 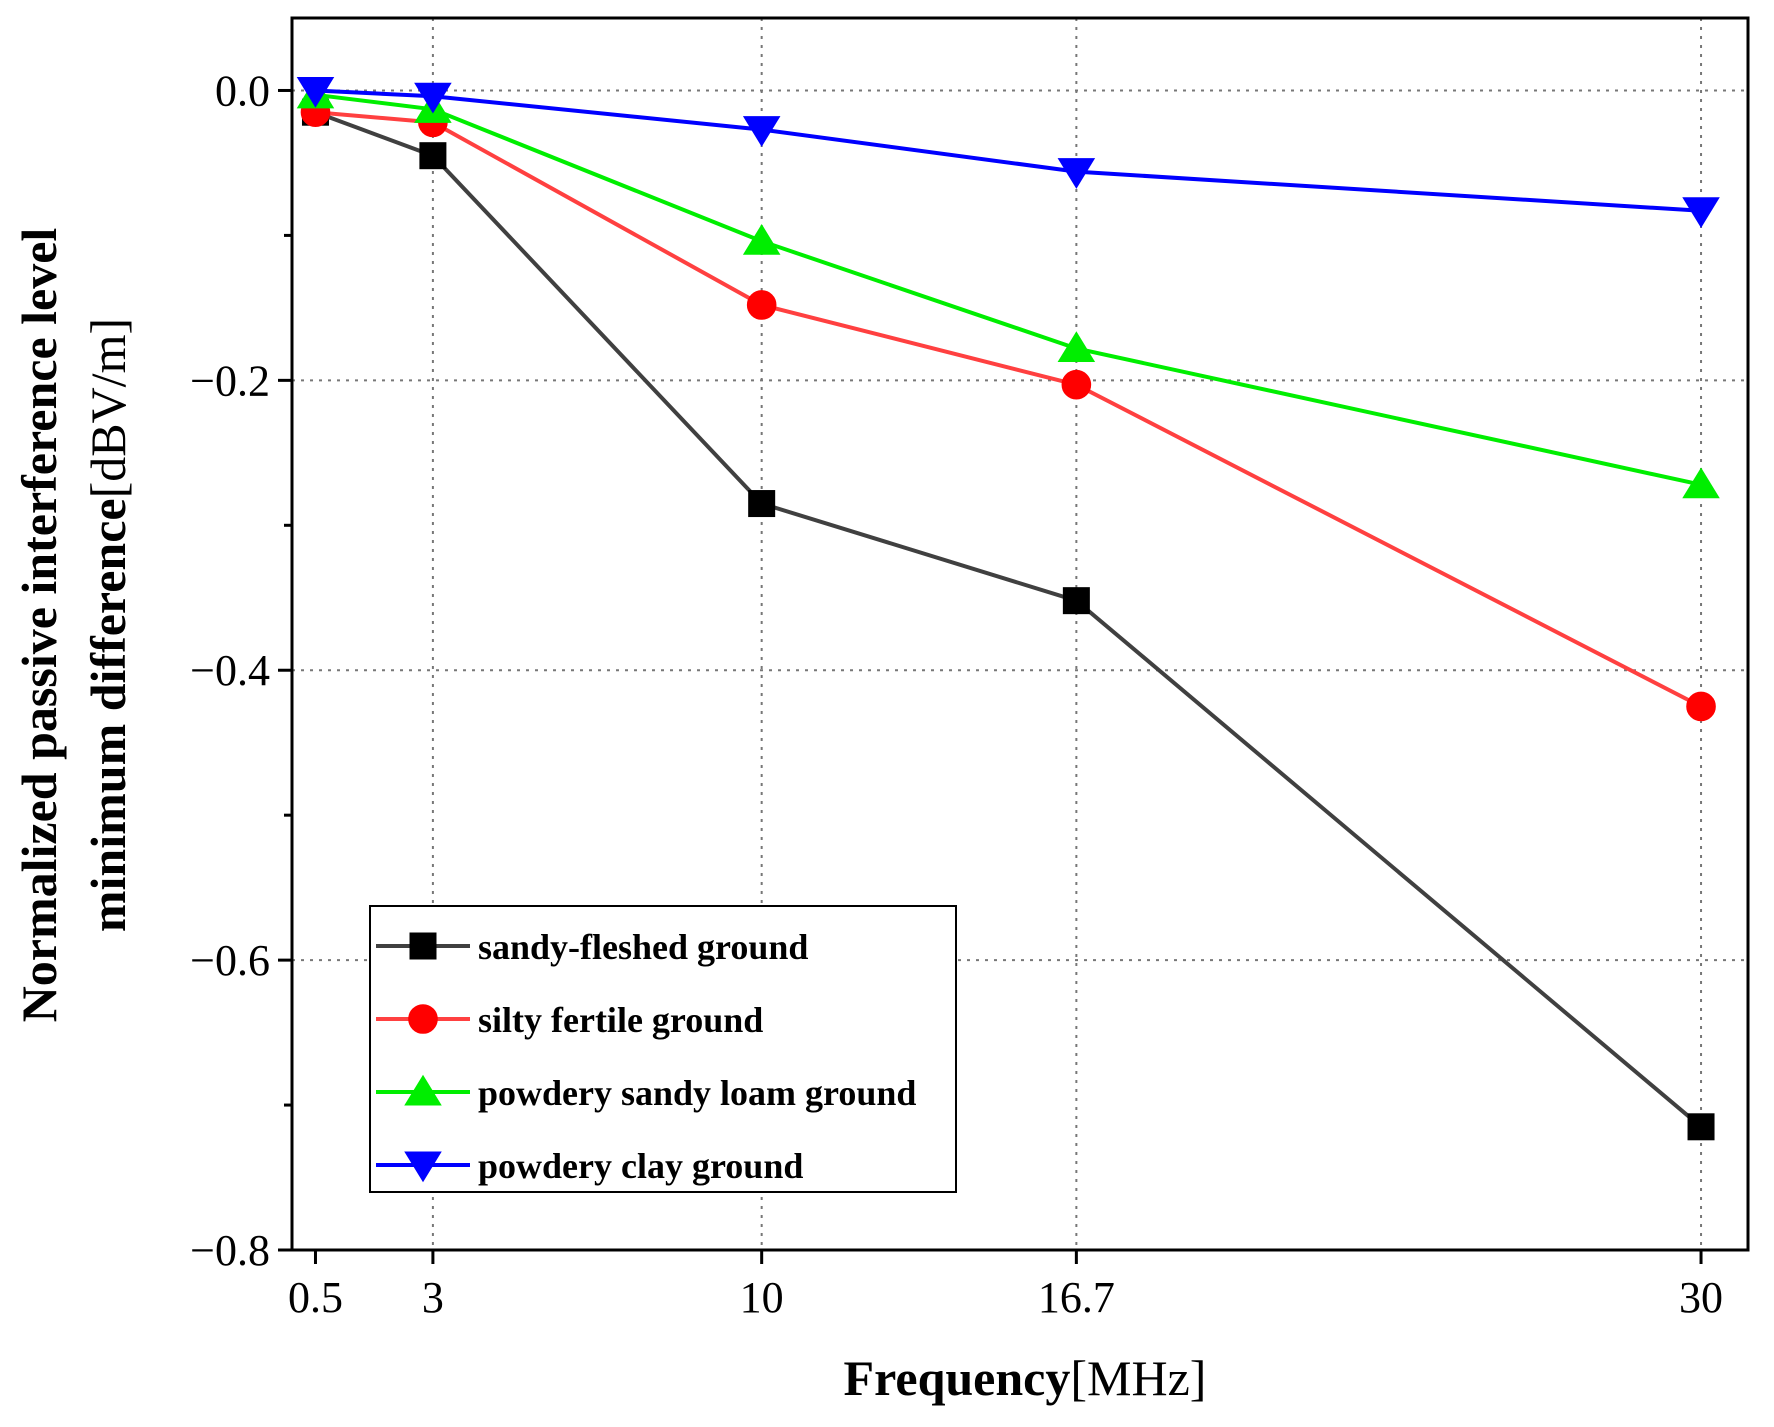 I want to click on y-axis-title-line2-main: minimum difference, so click(x=108, y=715).